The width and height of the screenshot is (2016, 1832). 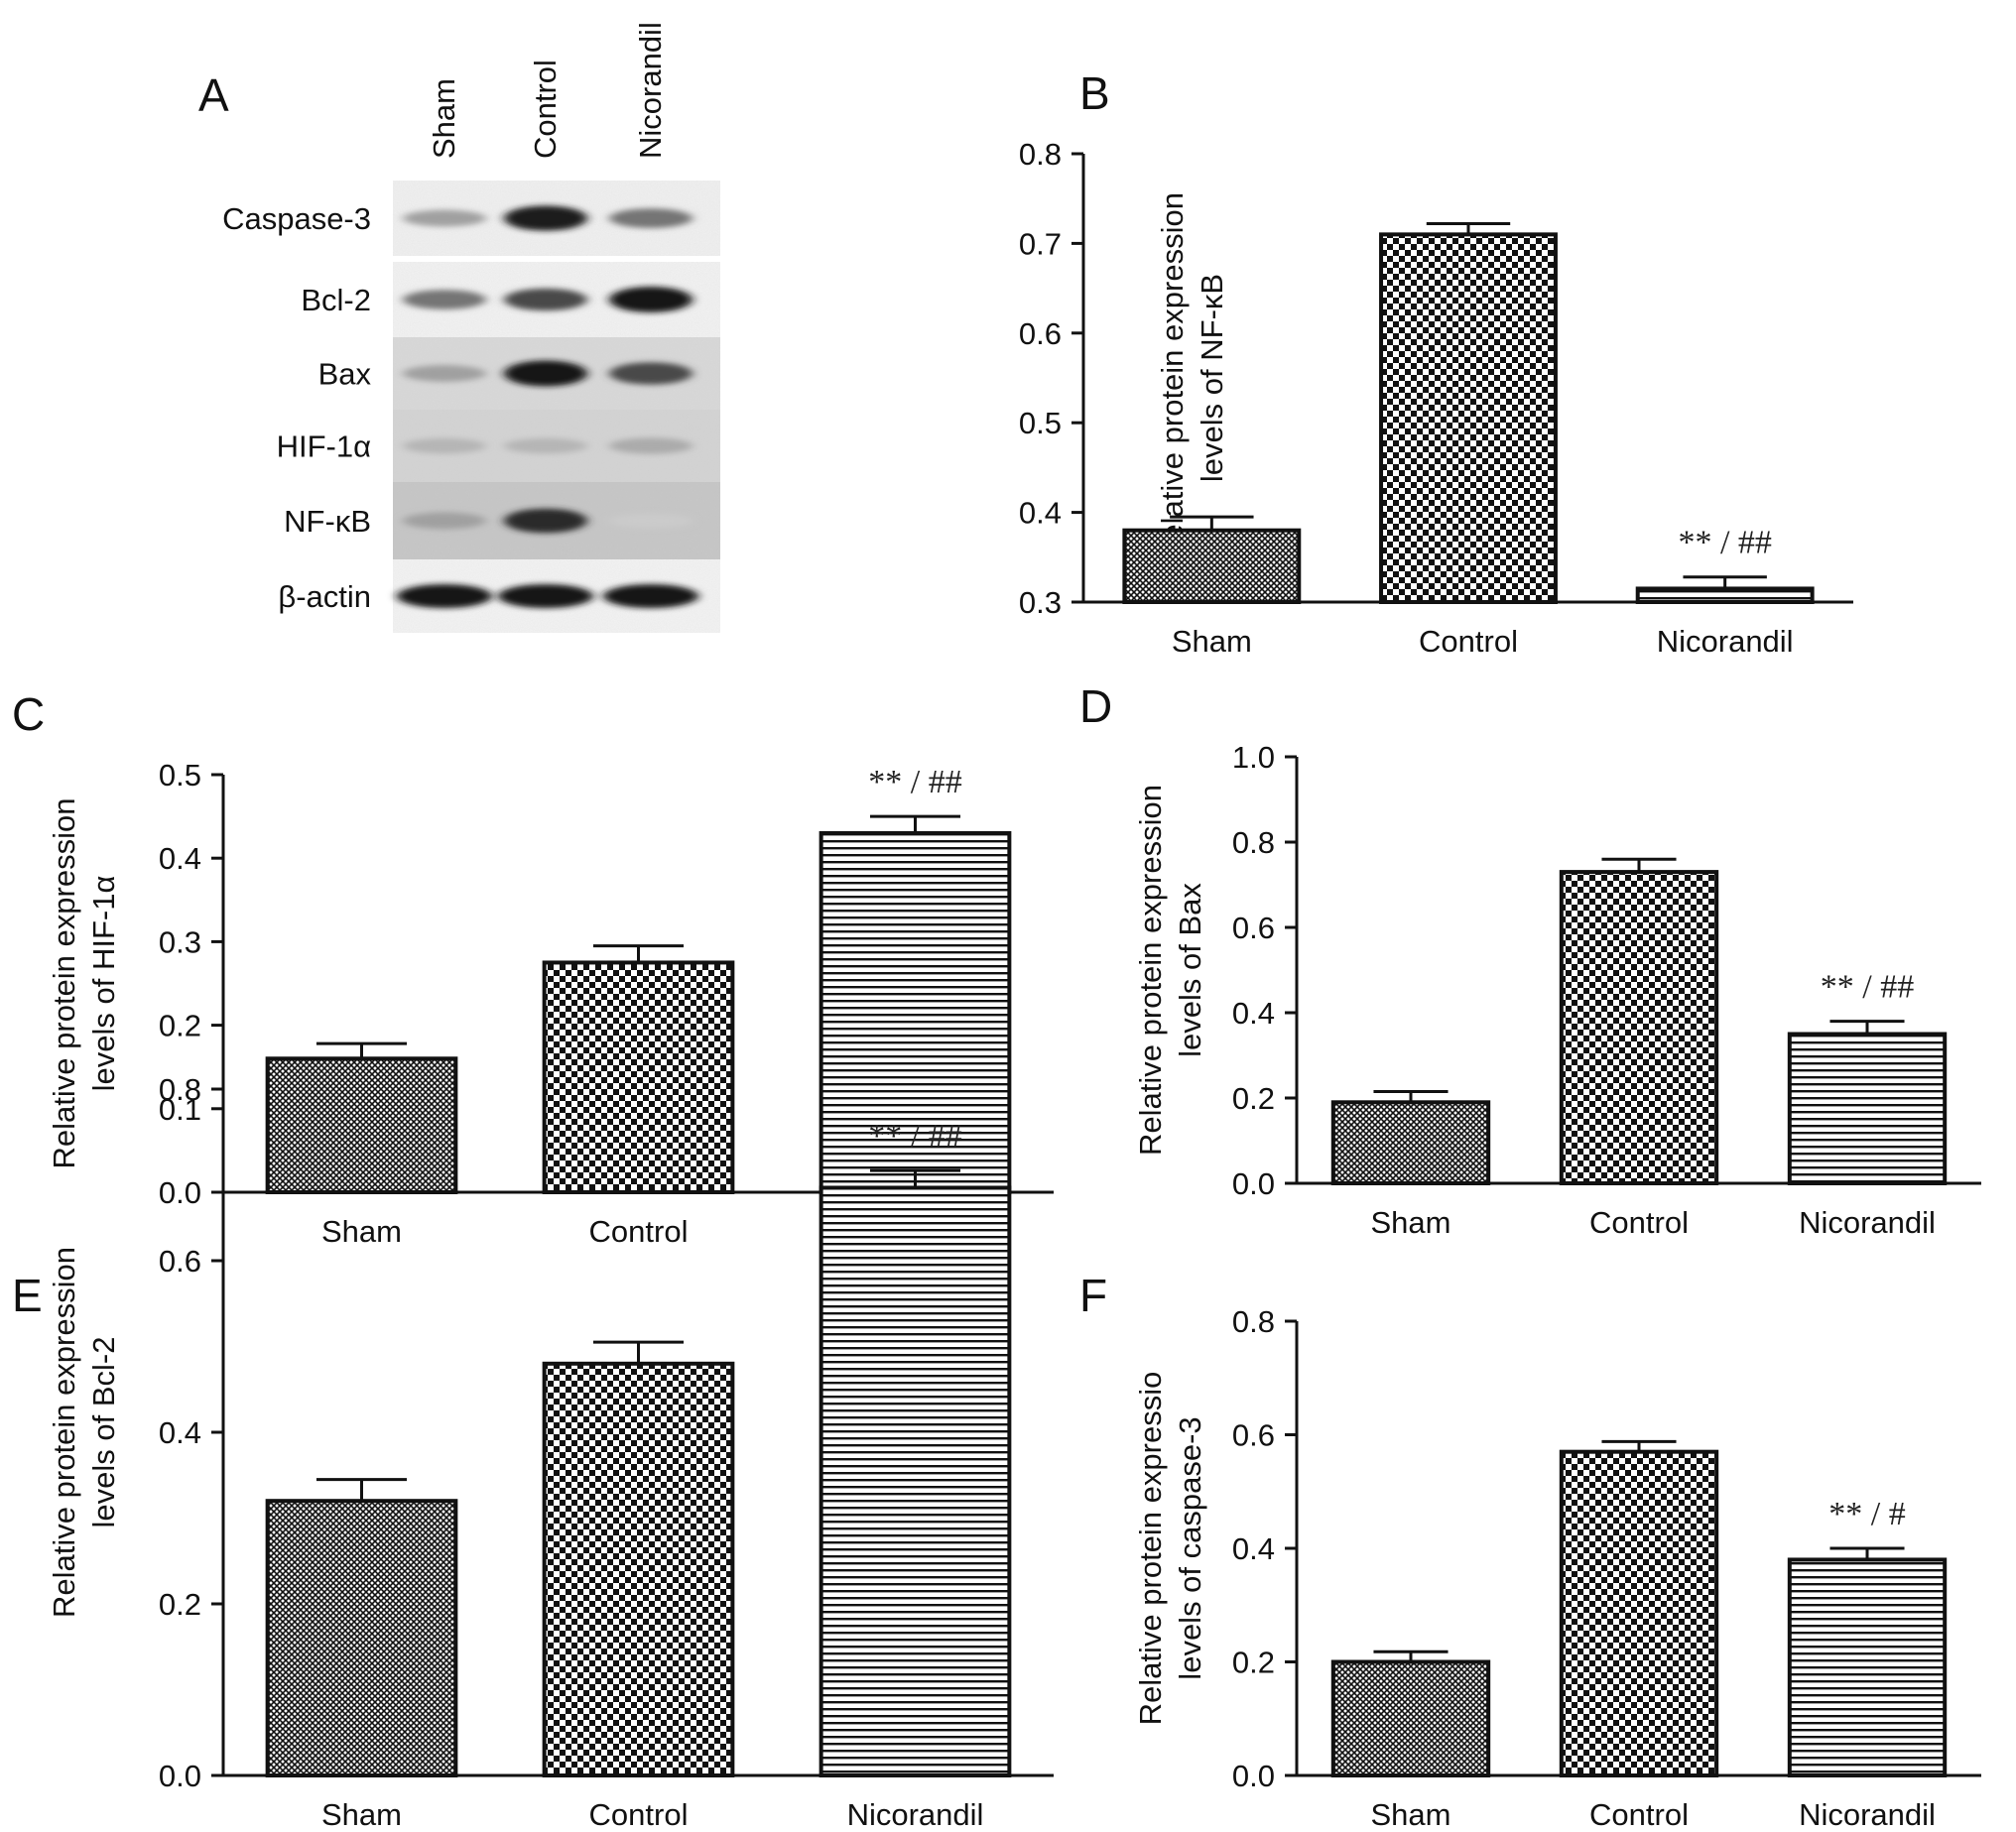 I want to click on band-actin-control, so click(x=545, y=596).